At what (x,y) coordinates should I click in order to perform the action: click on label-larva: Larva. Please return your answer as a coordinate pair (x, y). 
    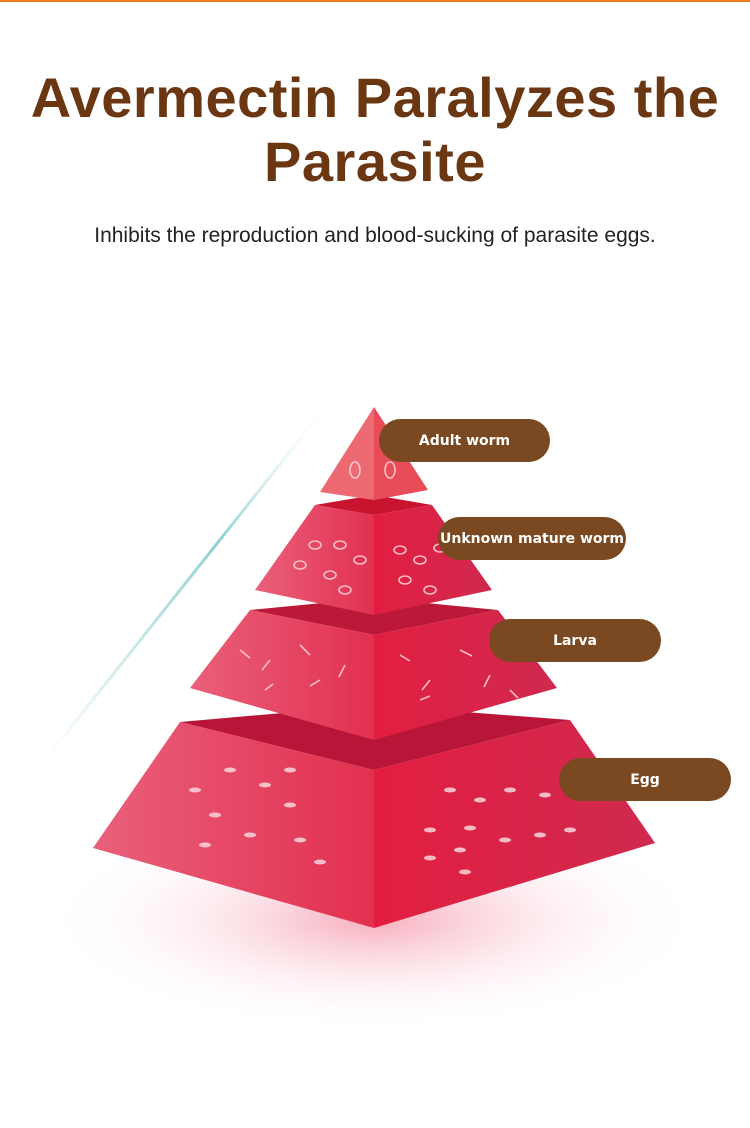
    Looking at the image, I should click on (575, 640).